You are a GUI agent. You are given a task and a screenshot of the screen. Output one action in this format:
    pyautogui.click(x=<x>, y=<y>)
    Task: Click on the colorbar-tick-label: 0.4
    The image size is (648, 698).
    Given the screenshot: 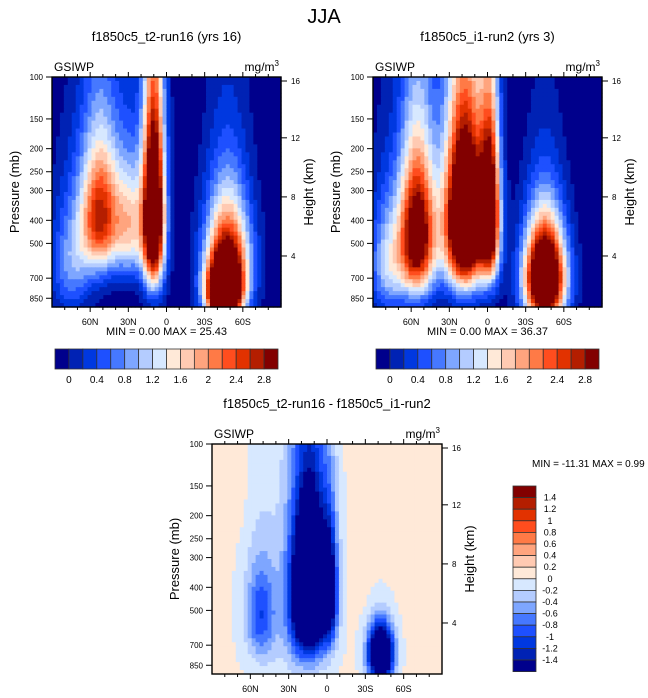 What is the action you would take?
    pyautogui.click(x=97, y=380)
    